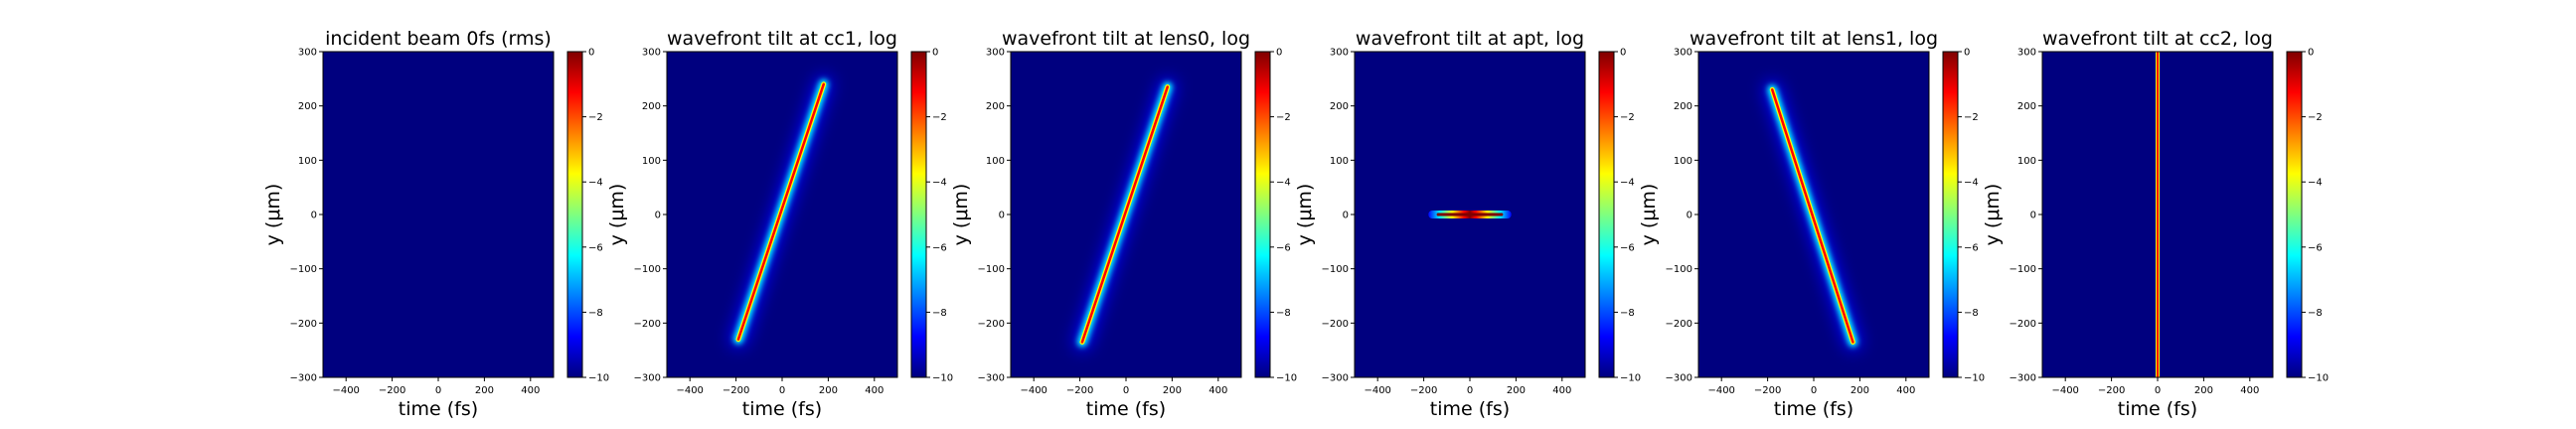  I want to click on focus-core, so click(1470, 215).